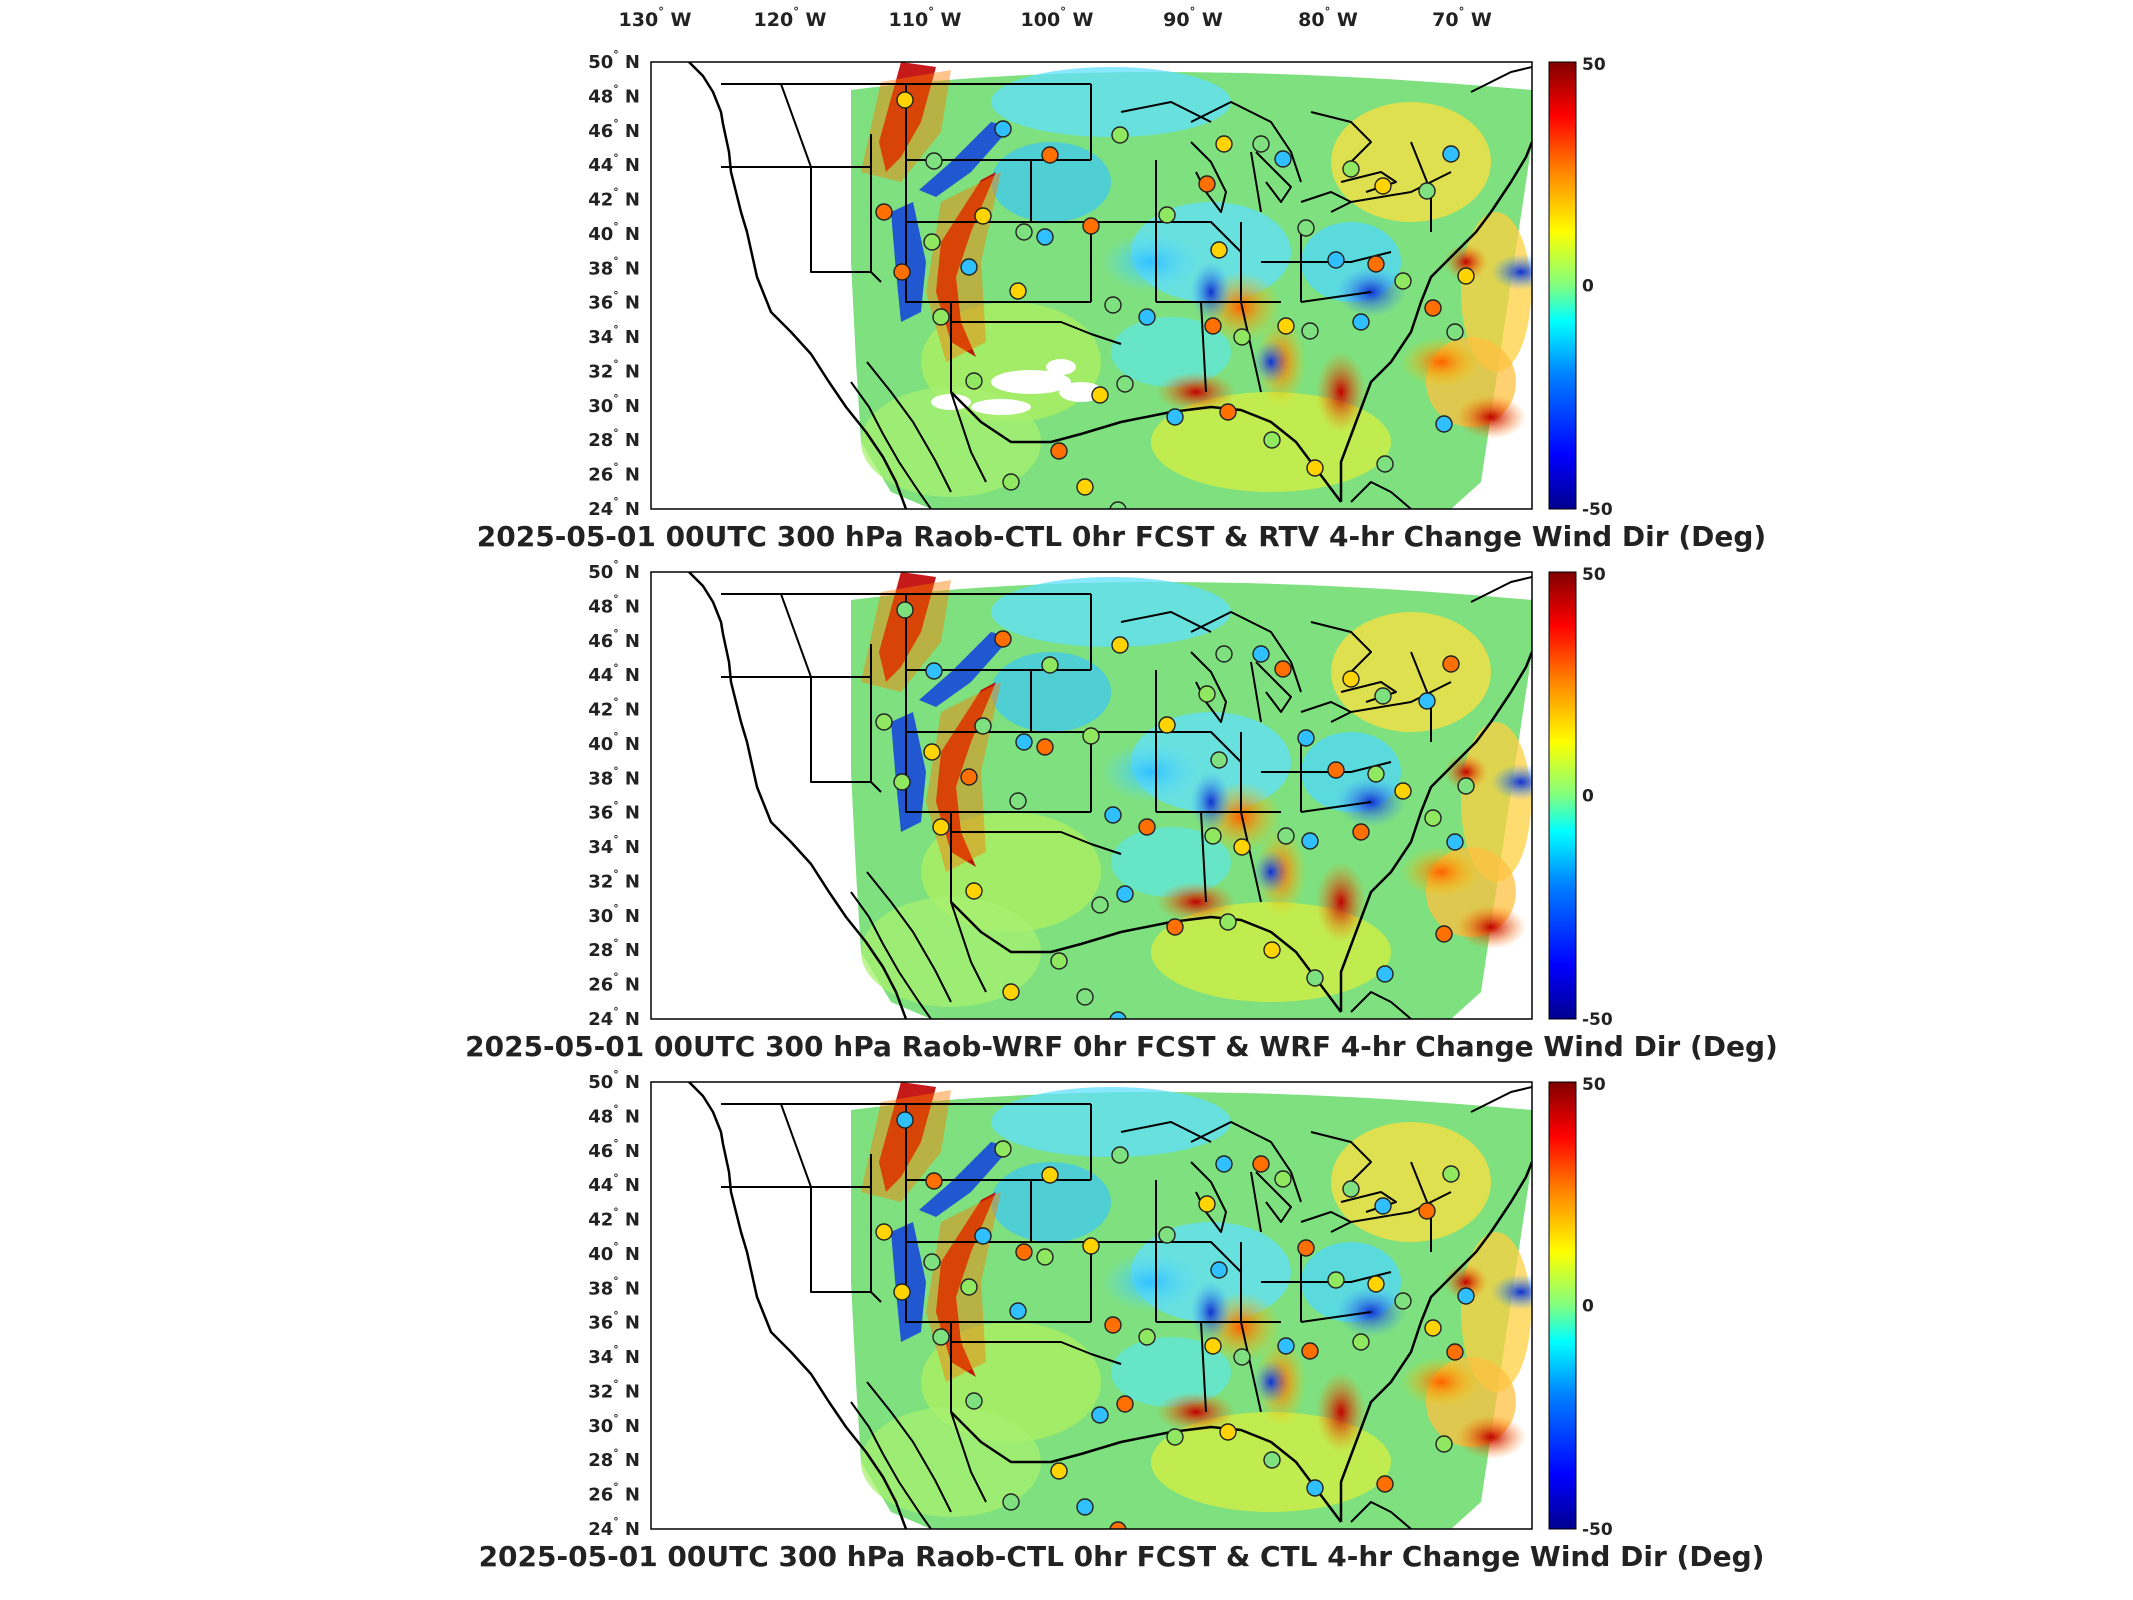 The height and width of the screenshot is (1600, 2133). Describe the element at coordinates (1055, 18) in the screenshot. I see `longitude-axis-labels: 130° W 120° W 110° W 100° W 90° W 80° W 70° W` at that location.